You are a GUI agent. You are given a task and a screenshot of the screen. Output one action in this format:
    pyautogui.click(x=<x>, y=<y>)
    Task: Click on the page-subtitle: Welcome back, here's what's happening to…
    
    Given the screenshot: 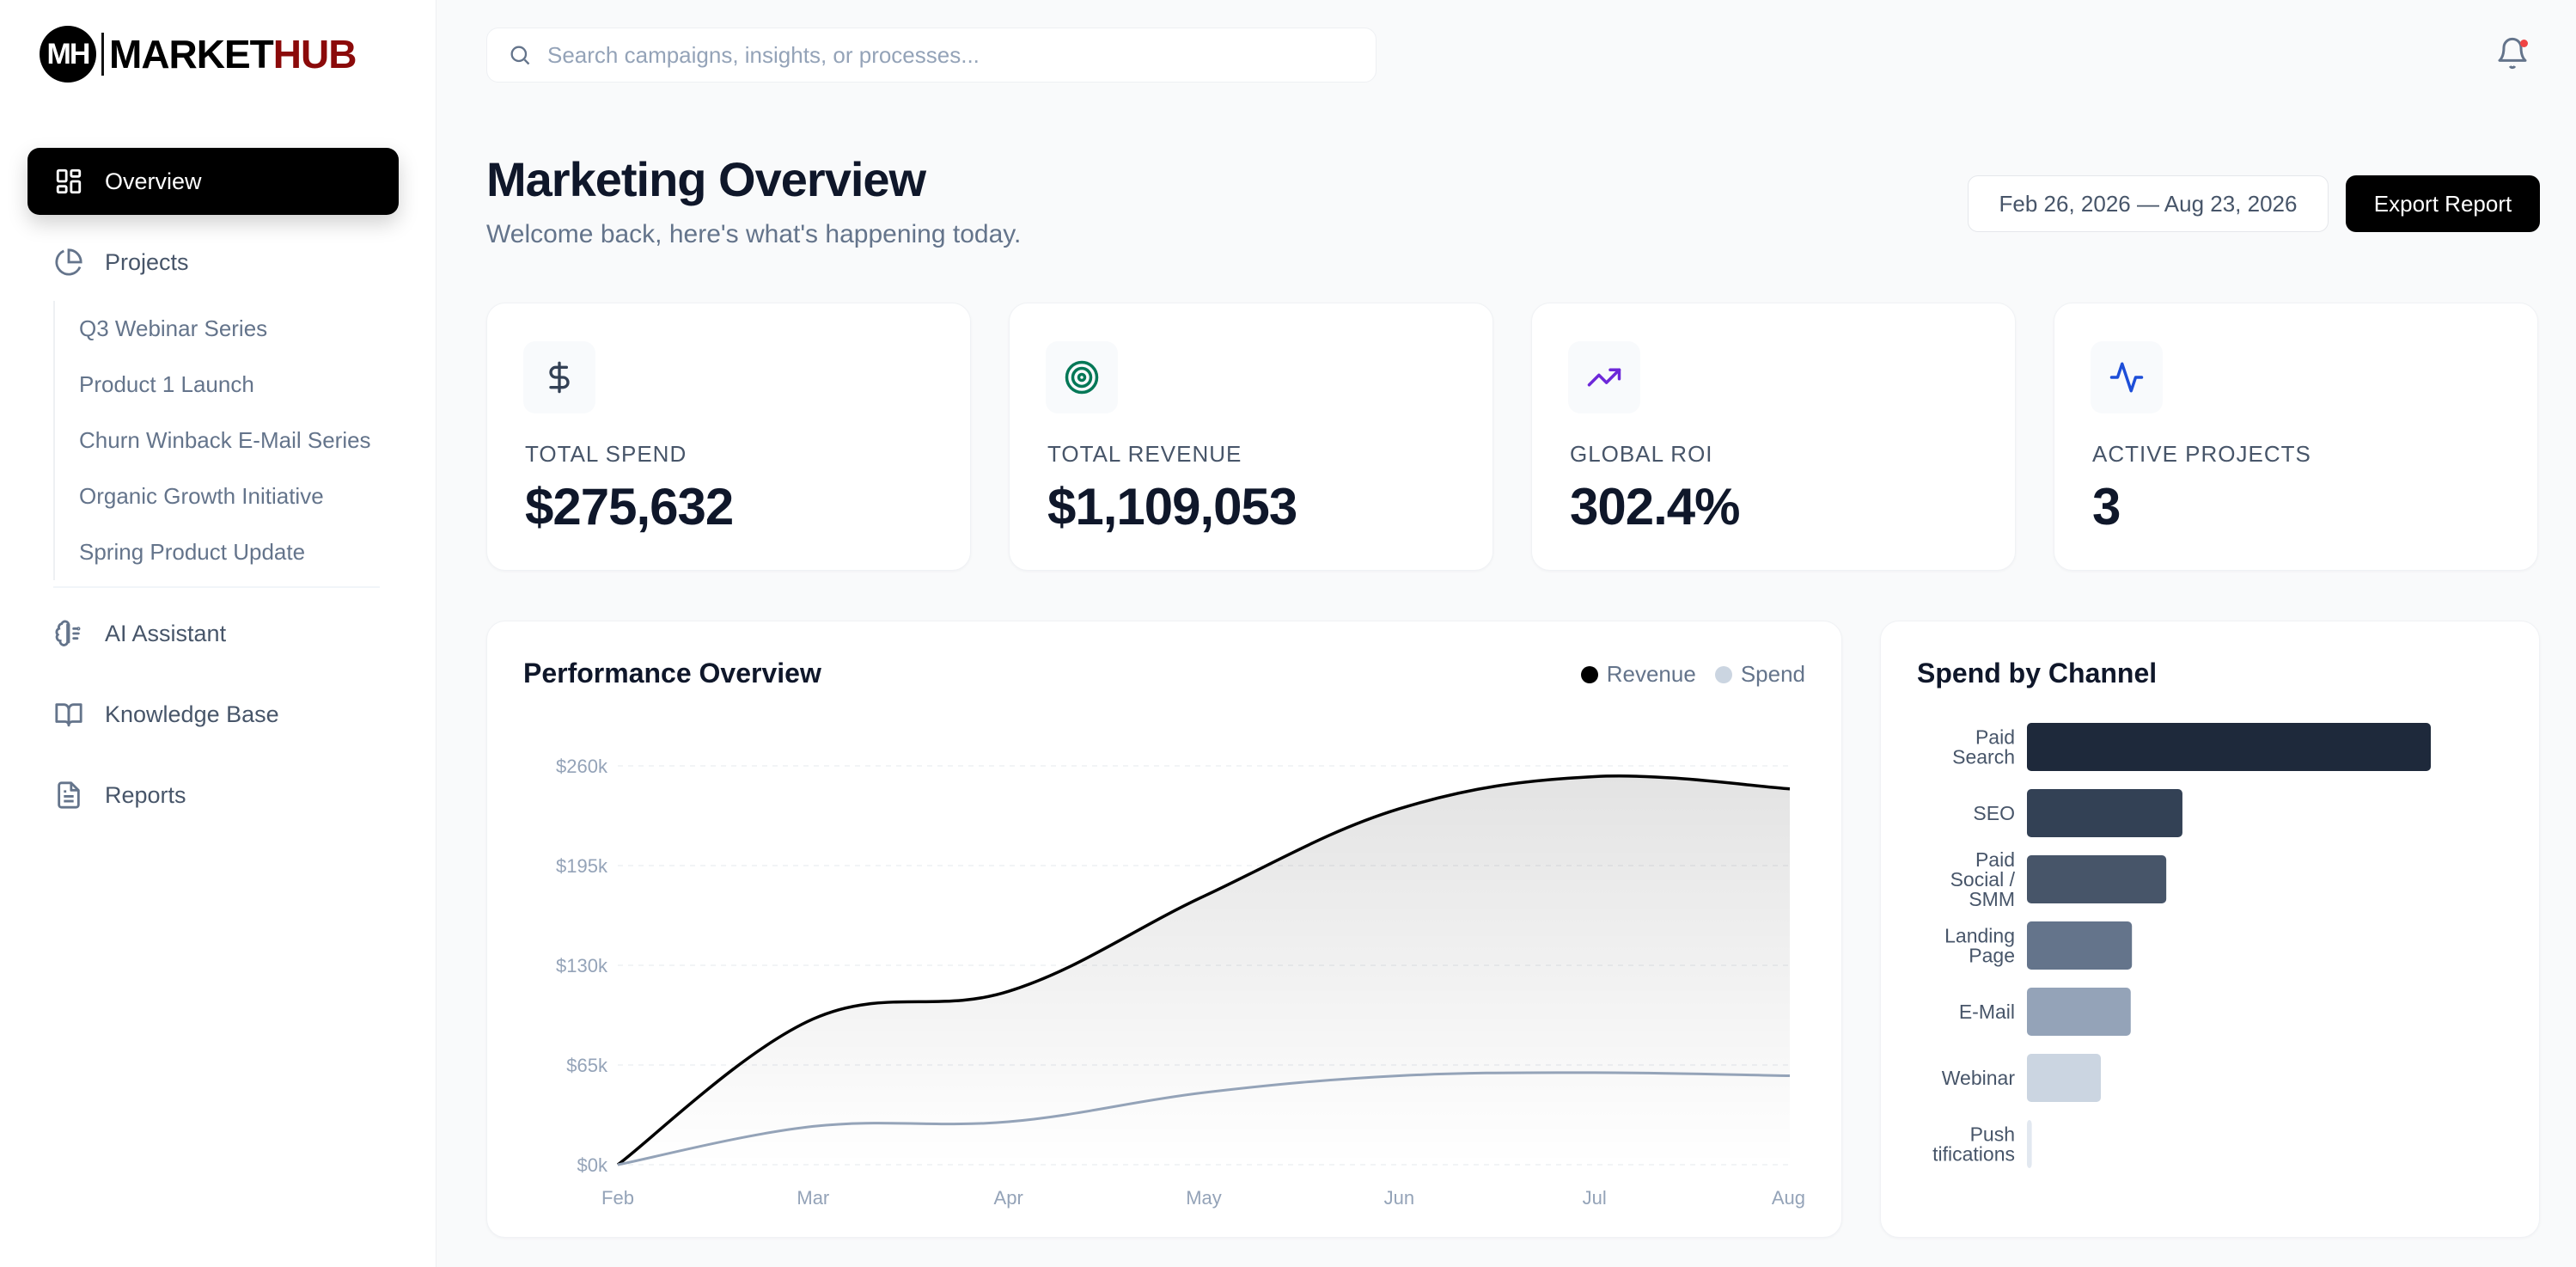 What is the action you would take?
    pyautogui.click(x=754, y=234)
    